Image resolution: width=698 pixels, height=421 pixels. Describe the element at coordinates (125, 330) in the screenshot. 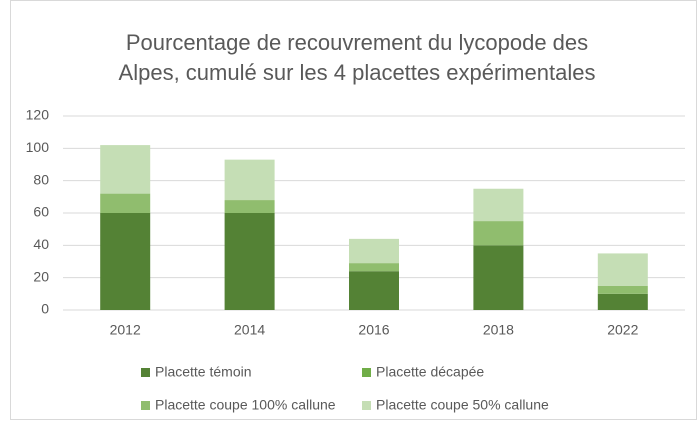

I see `x-tick-label: 2012` at that location.